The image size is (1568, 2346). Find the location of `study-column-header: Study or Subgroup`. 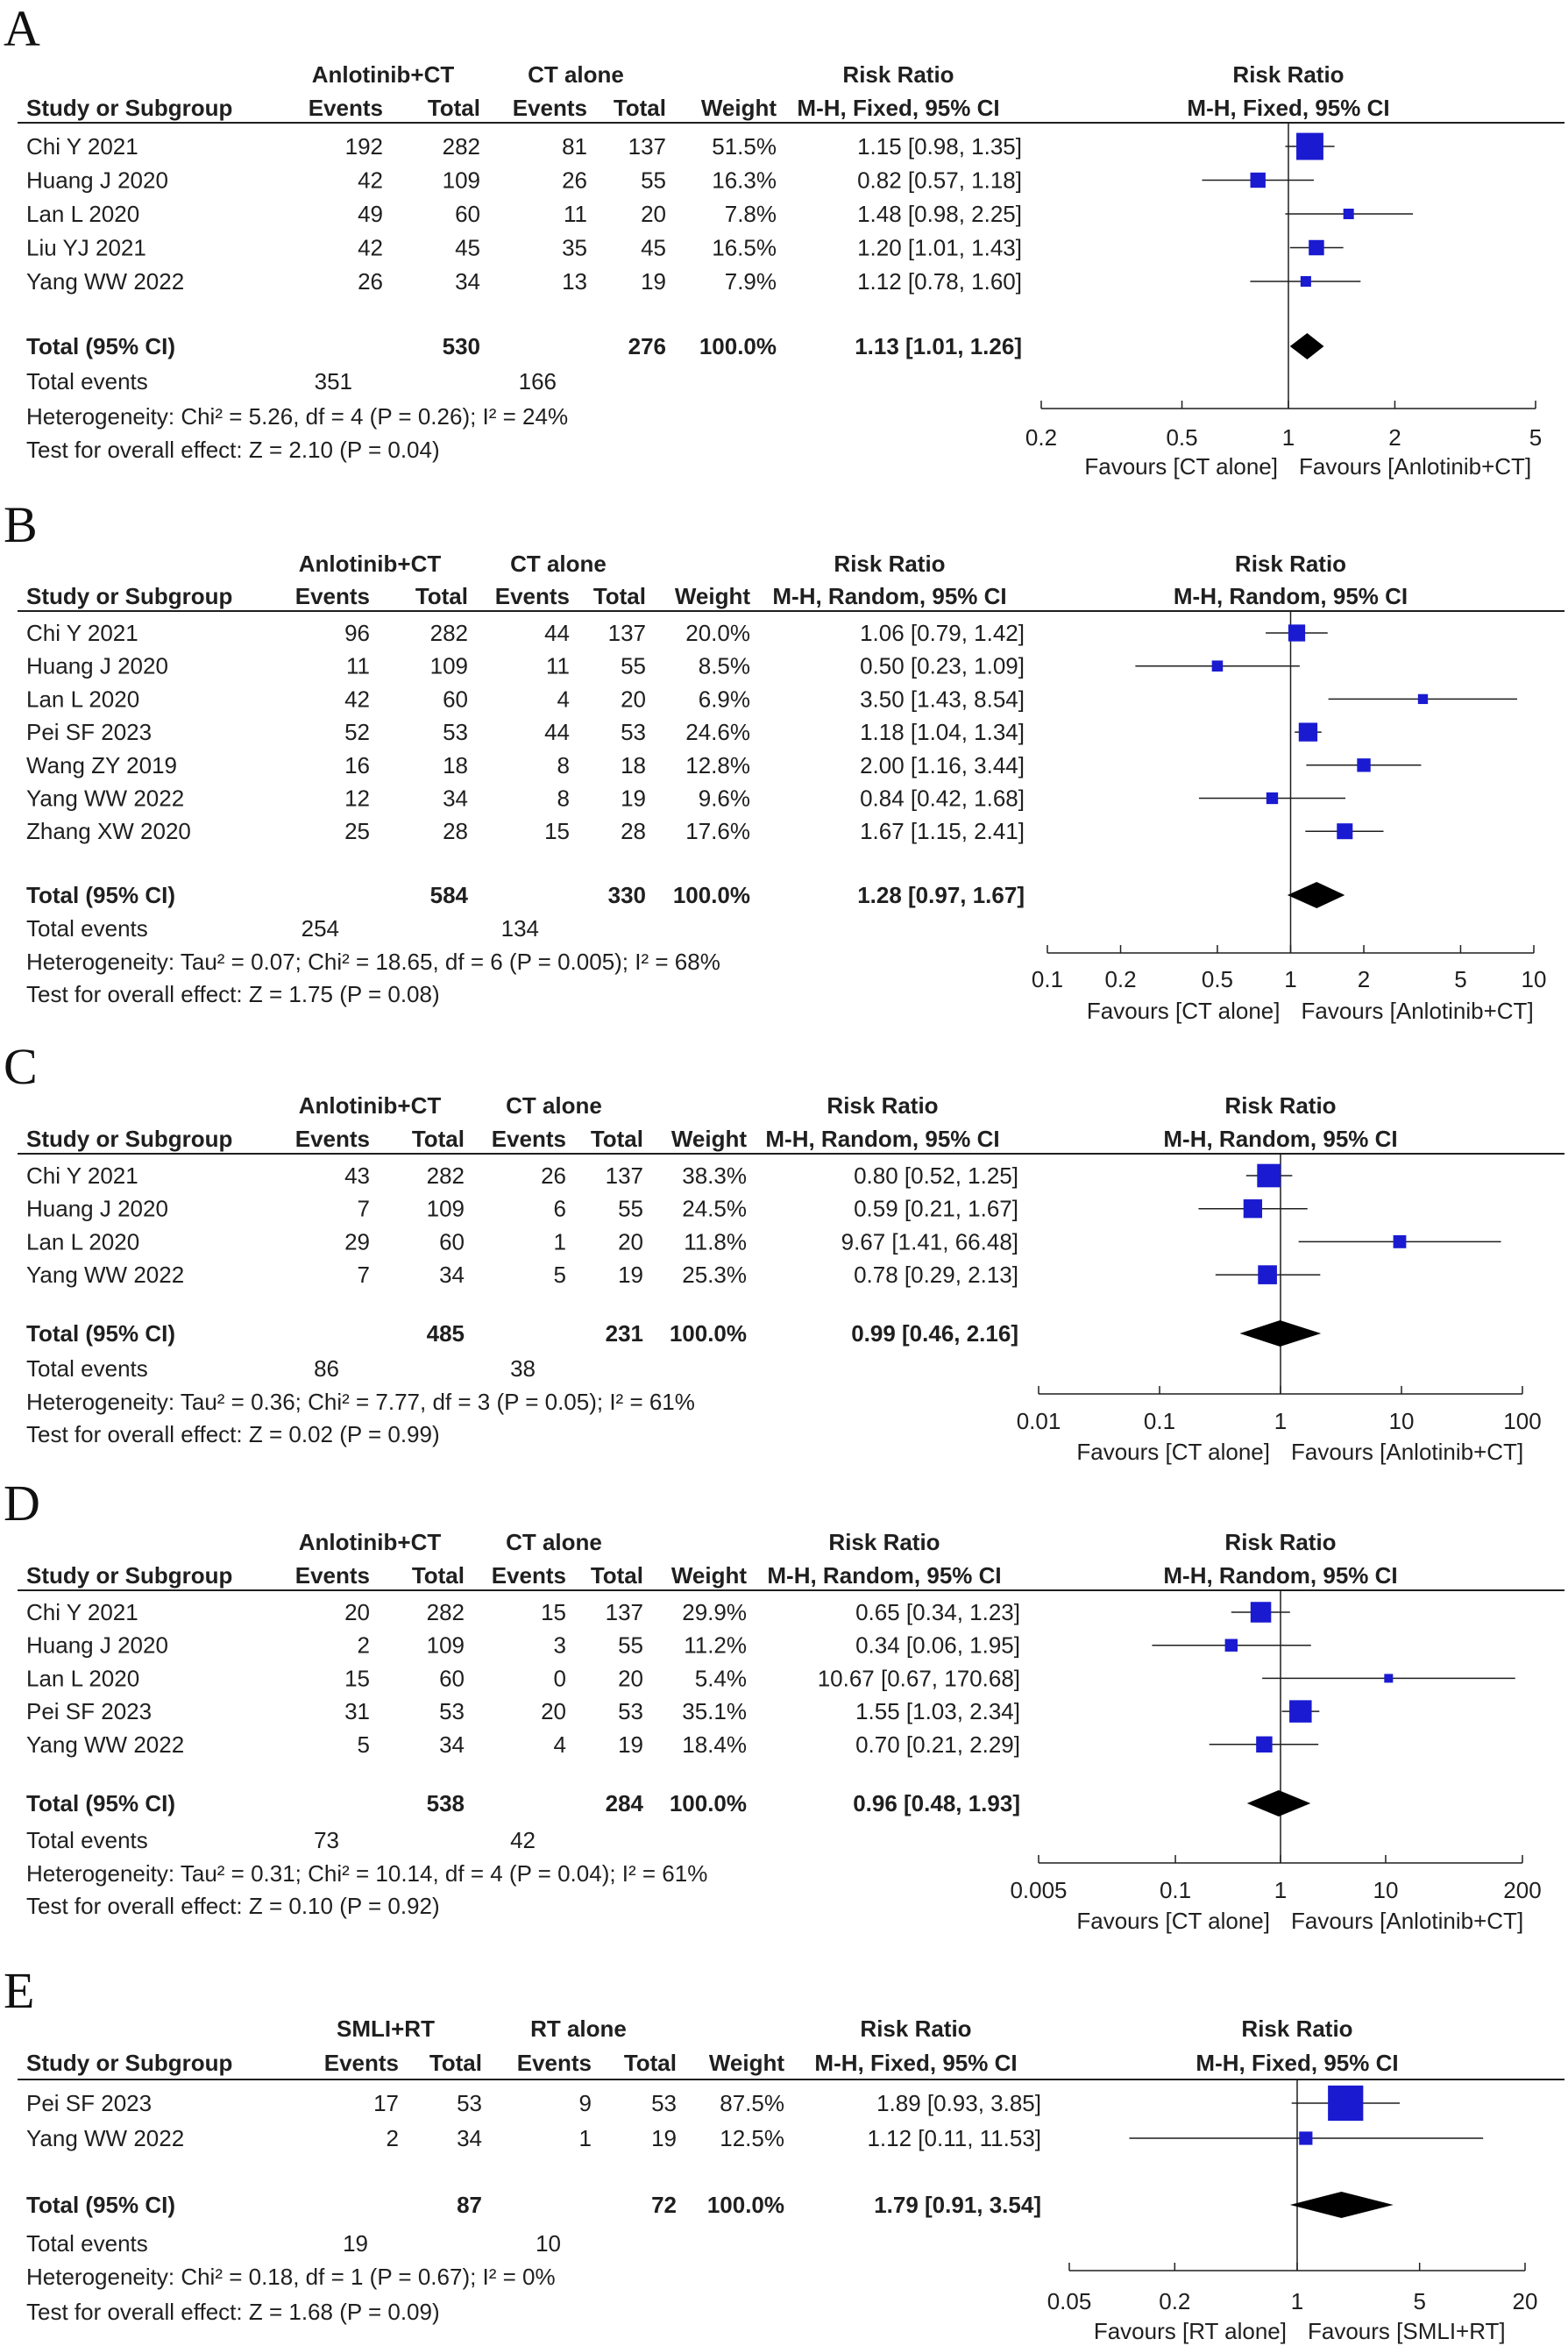

study-column-header: Study or Subgroup is located at coordinates (129, 2063).